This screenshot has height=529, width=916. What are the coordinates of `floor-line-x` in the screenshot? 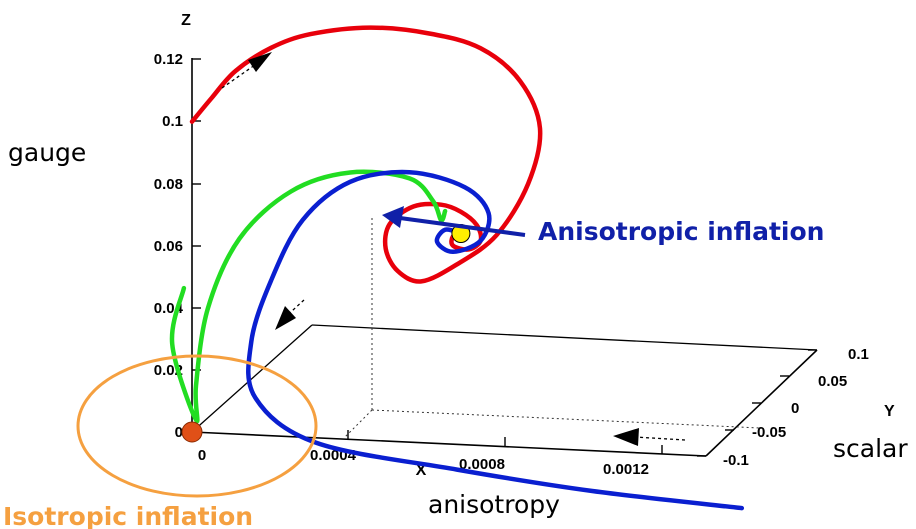 It's located at (358, 424).